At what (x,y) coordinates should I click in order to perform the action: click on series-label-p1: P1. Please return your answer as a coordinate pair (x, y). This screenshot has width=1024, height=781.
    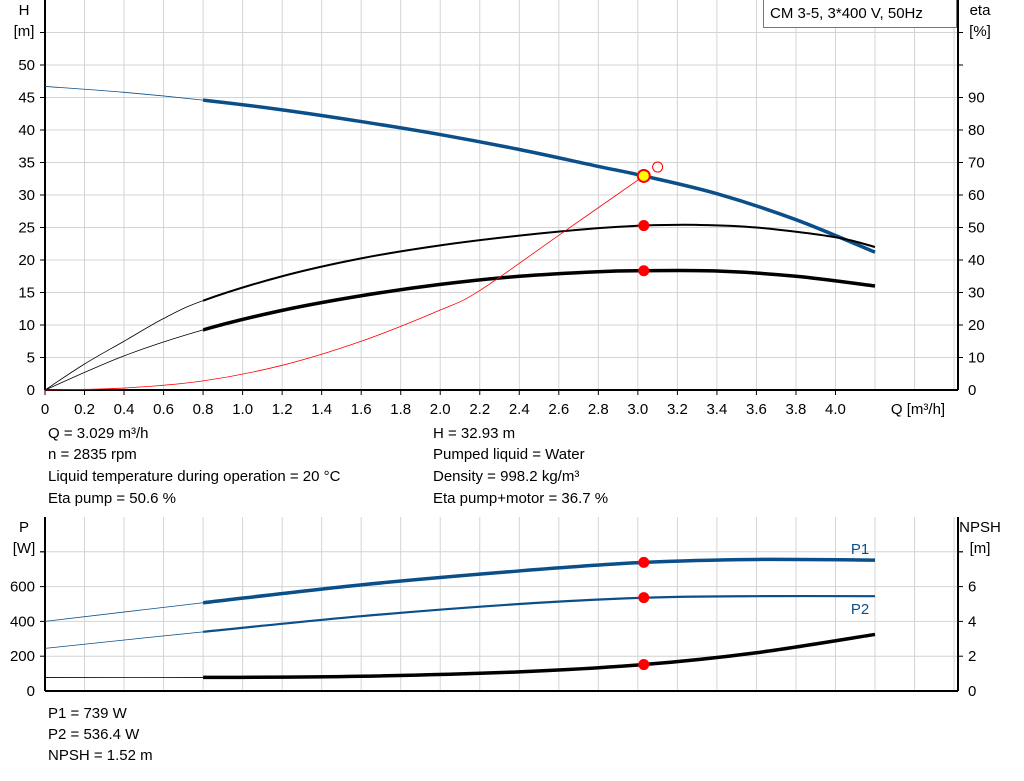
    Looking at the image, I should click on (860, 549).